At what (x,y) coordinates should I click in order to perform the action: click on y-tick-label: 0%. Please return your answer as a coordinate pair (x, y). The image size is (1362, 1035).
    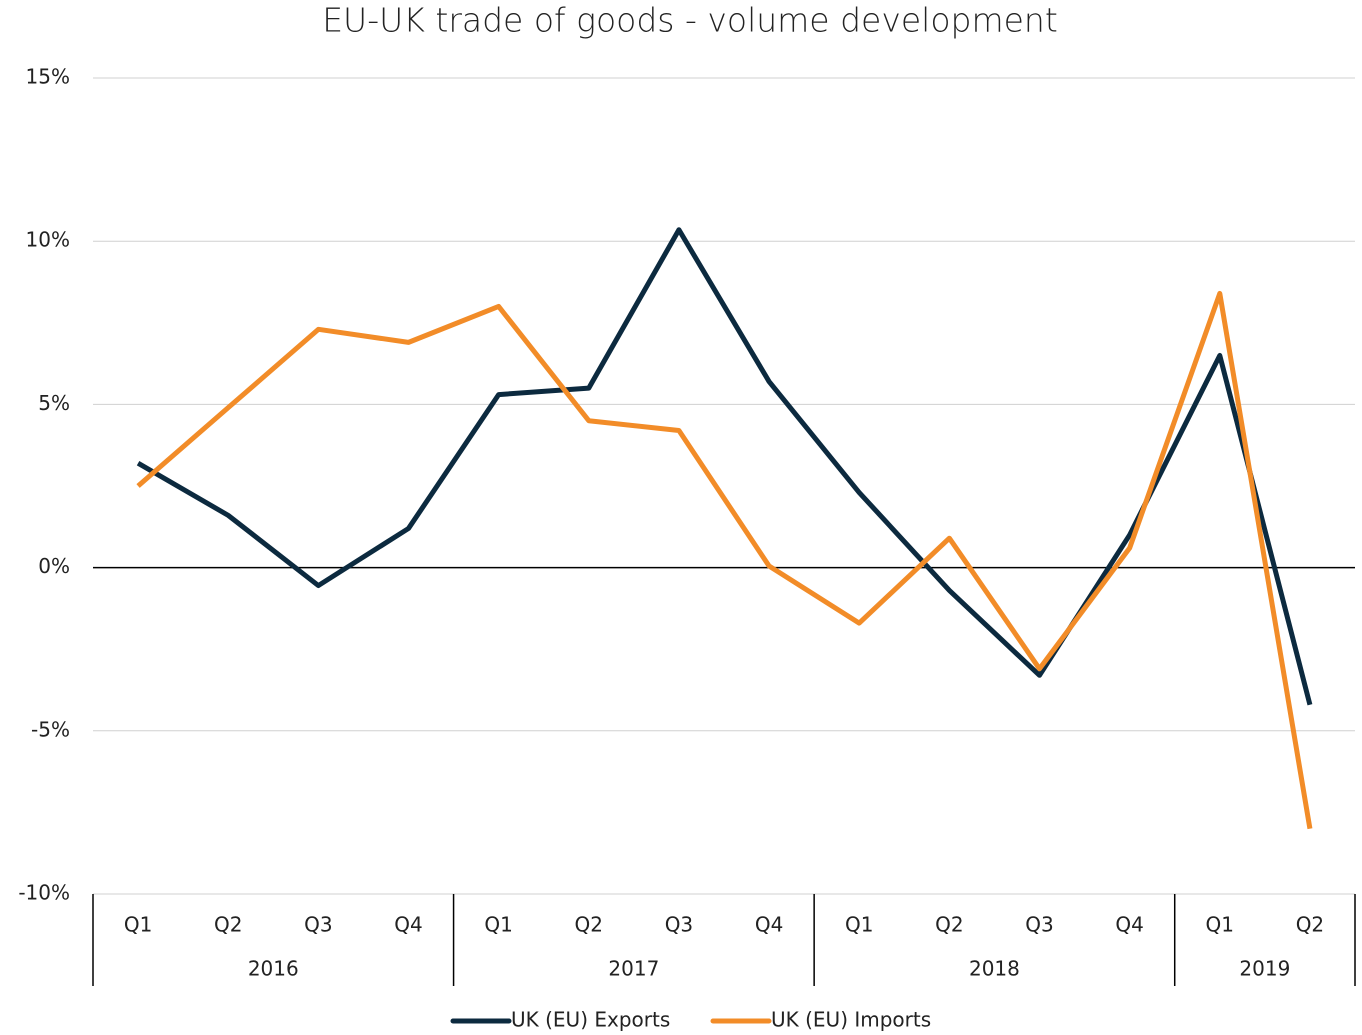
    Looking at the image, I should click on (54, 566).